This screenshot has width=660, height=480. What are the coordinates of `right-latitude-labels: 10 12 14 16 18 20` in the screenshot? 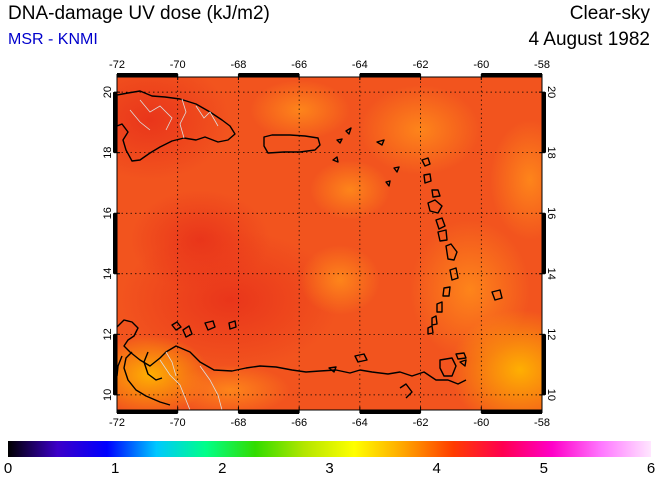 It's located at (551, 243).